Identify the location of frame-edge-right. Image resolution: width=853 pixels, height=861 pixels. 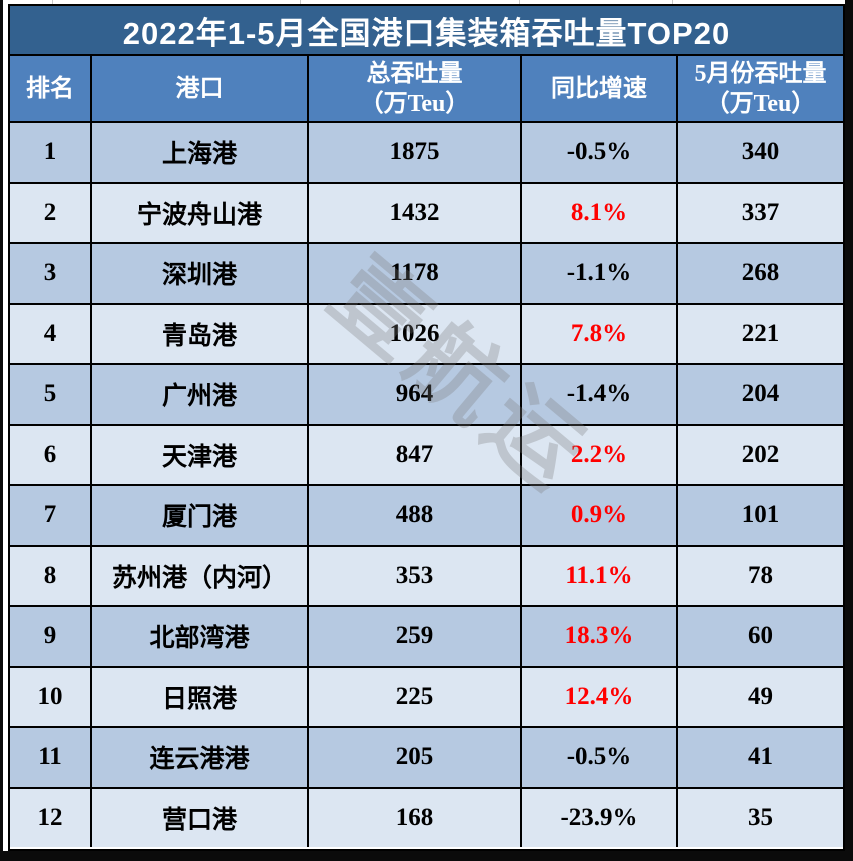
(849, 430).